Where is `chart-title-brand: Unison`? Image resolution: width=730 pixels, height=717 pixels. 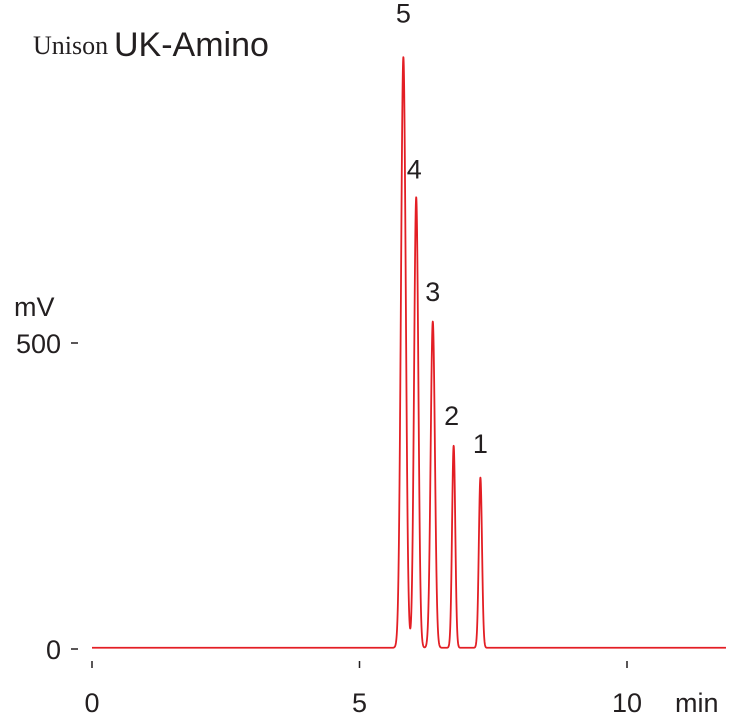
chart-title-brand: Unison is located at coordinates (70, 45).